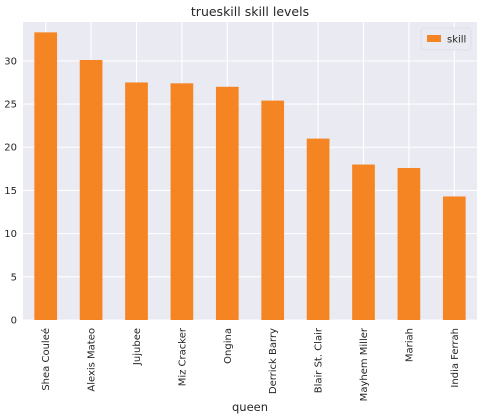 The height and width of the screenshot is (419, 484). What do you see at coordinates (10, 148) in the screenshot?
I see `y-tick-label: 20` at bounding box center [10, 148].